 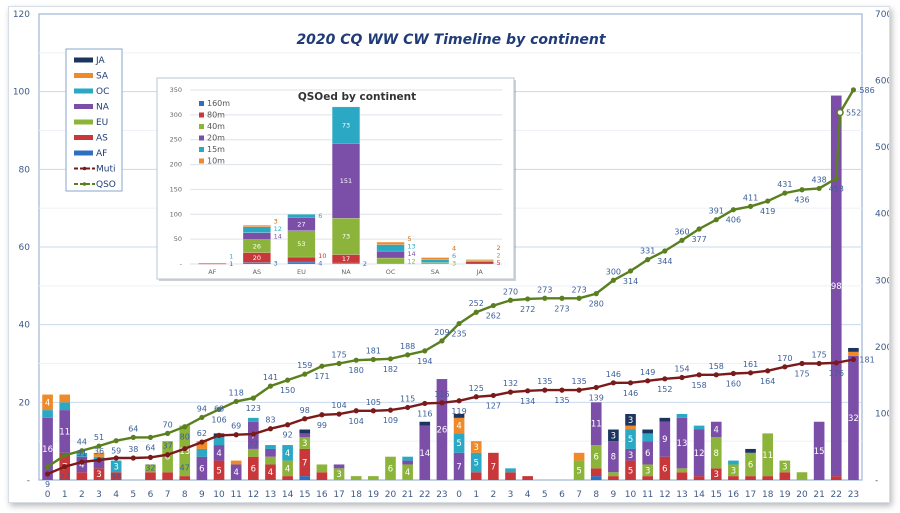 I want to click on qso-point-label: 431, so click(x=784, y=184).